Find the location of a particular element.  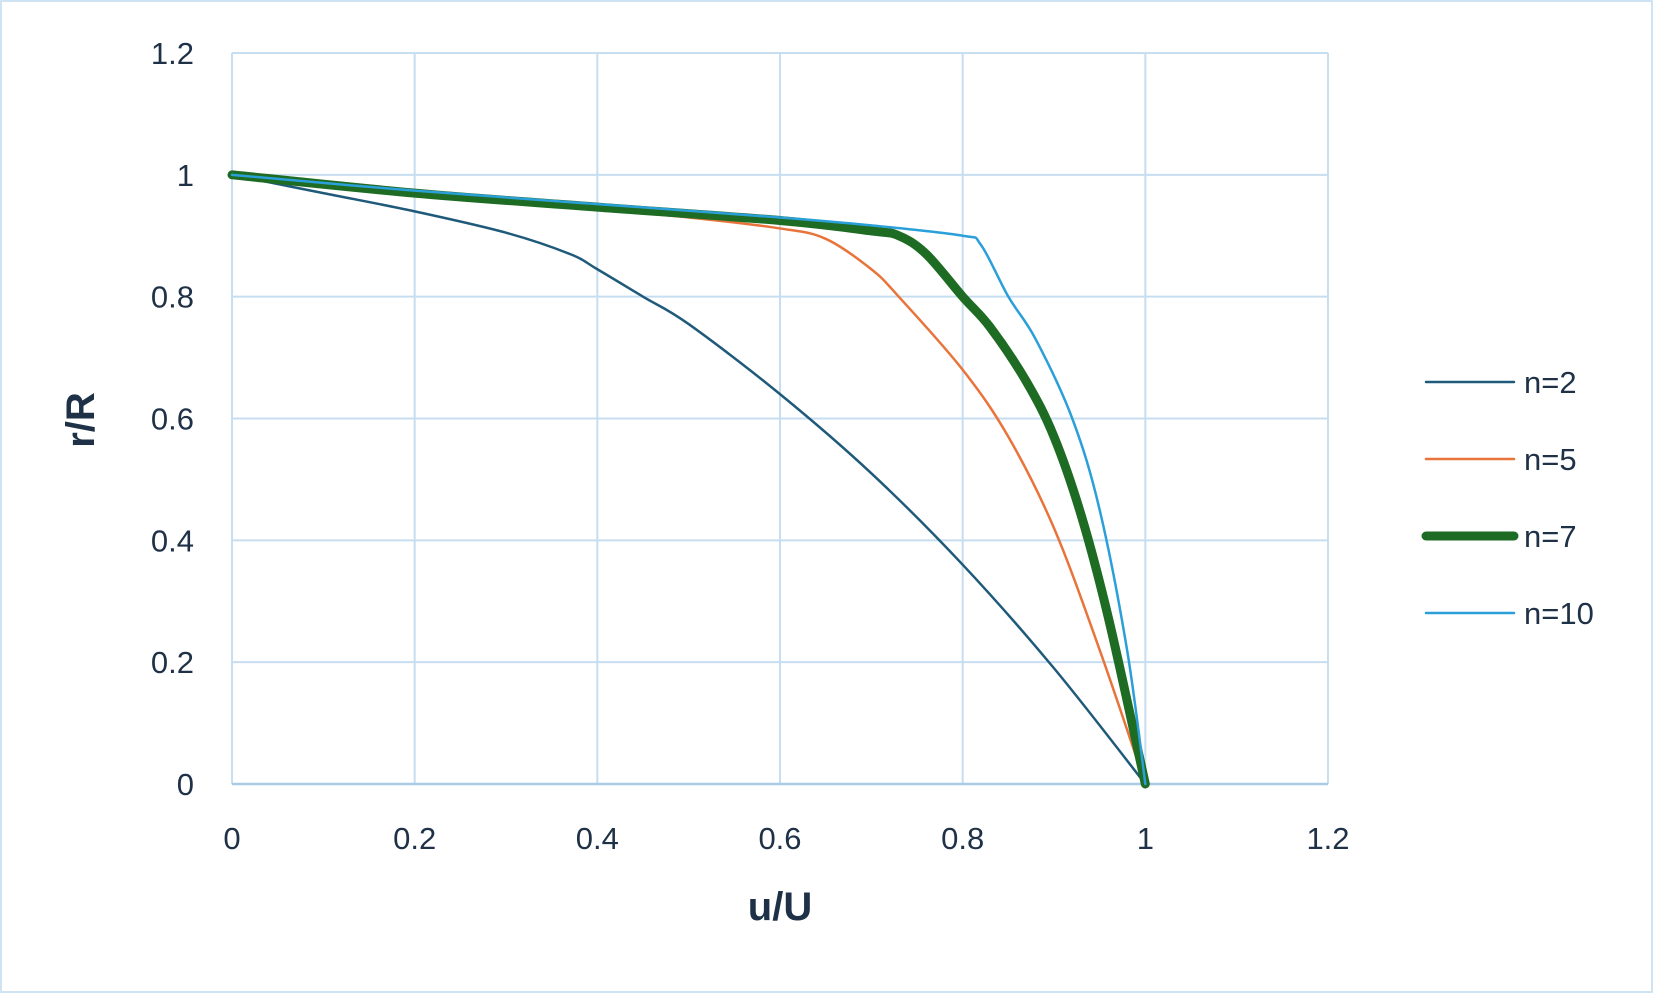

y-tick-label: 0.2 is located at coordinates (172, 662).